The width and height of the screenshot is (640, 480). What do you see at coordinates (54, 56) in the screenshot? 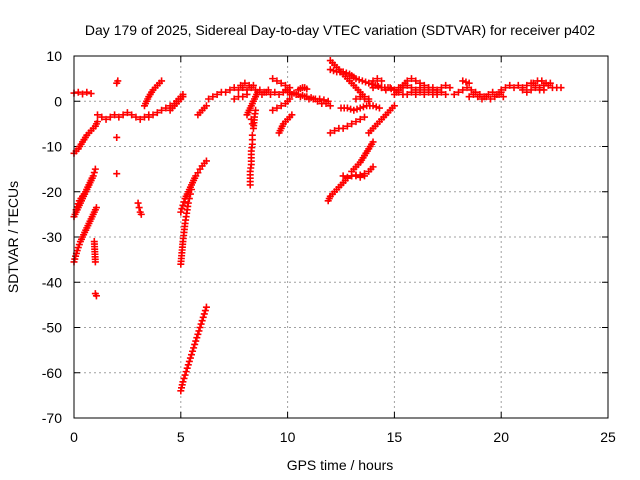
I see `y-tick-label: 10` at bounding box center [54, 56].